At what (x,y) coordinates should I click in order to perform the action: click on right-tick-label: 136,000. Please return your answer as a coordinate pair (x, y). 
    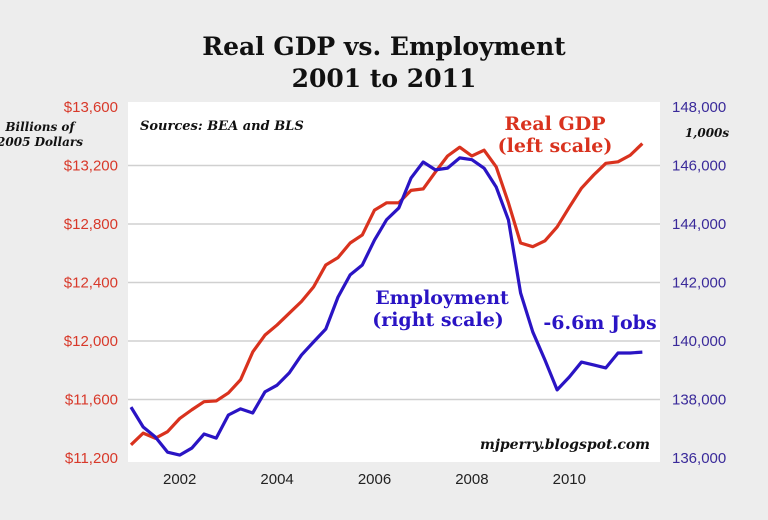
    Looking at the image, I should click on (699, 458).